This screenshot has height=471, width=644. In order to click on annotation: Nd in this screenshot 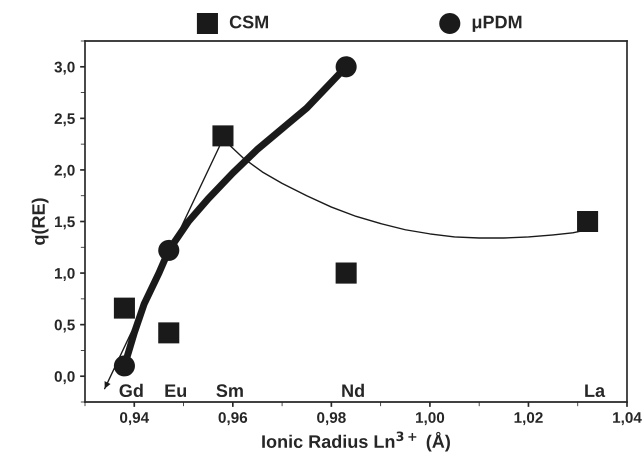, I will do `click(353, 391)`.